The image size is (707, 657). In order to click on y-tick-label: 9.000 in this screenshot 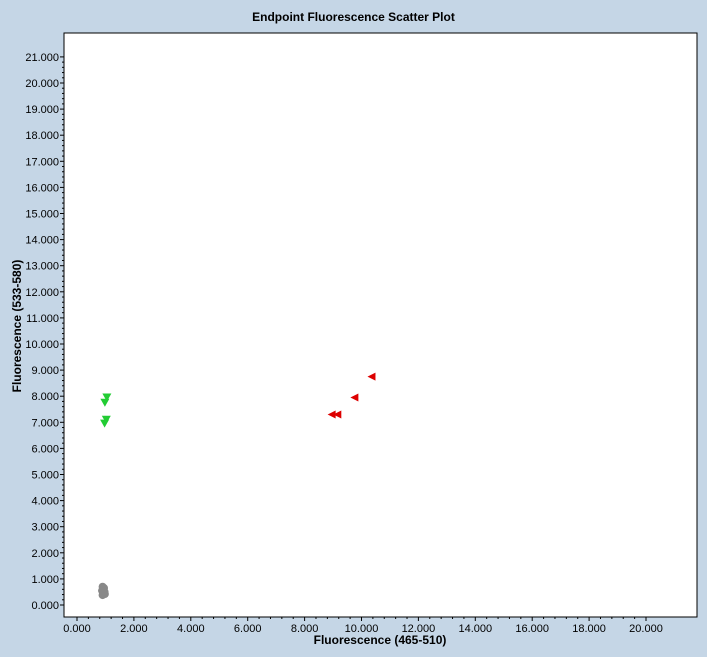, I will do `click(45, 371)`.